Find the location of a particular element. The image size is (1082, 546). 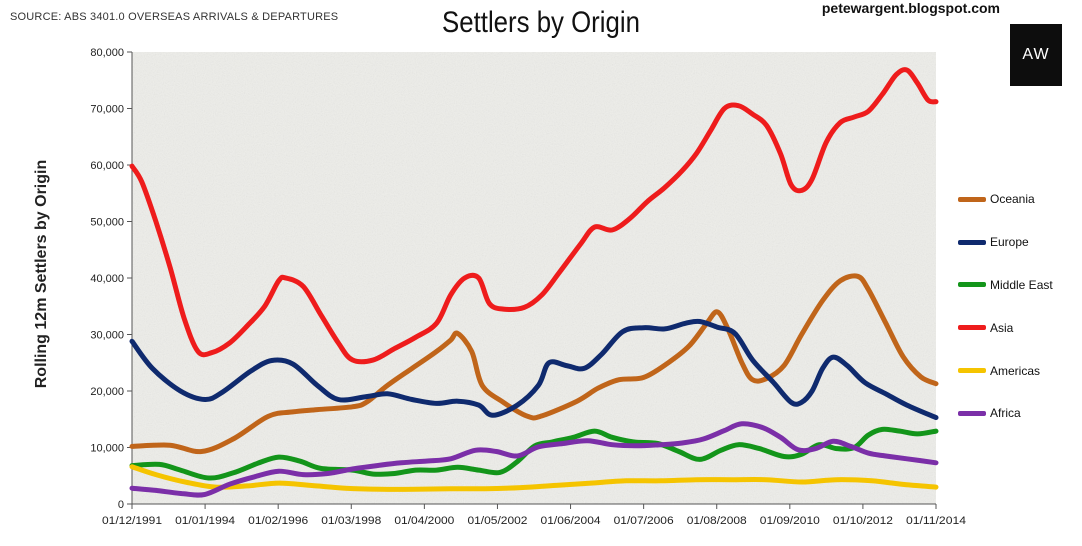

series-line-americas is located at coordinates (534, 478).